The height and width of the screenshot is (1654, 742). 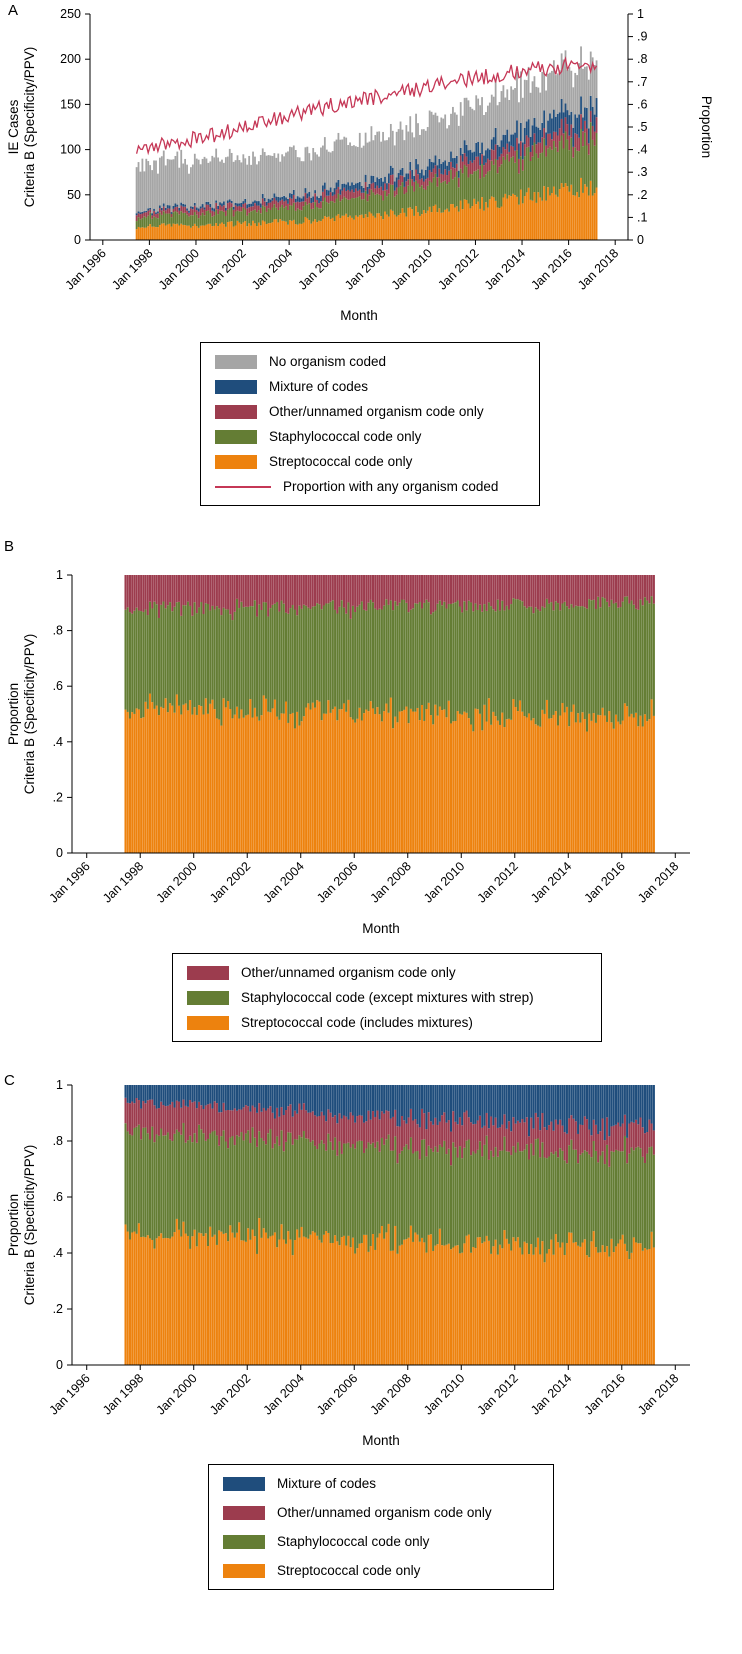 I want to click on red-line-swatch-icon, so click(x=243, y=486).